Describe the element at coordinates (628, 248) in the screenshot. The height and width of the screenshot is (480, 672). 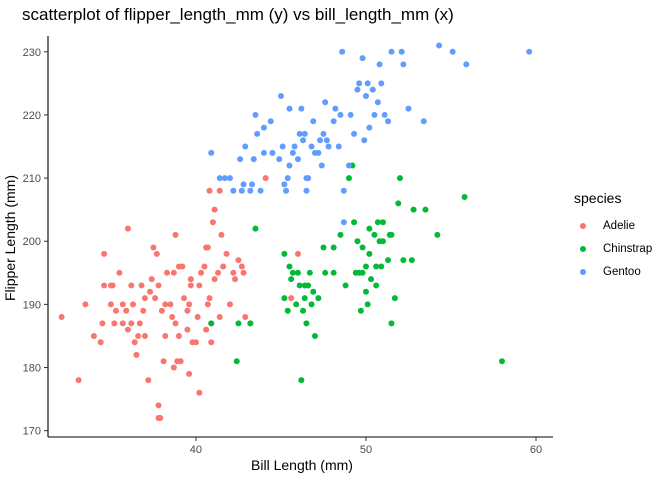
I see `legend-label-chinstrap: Chinstrap` at that location.